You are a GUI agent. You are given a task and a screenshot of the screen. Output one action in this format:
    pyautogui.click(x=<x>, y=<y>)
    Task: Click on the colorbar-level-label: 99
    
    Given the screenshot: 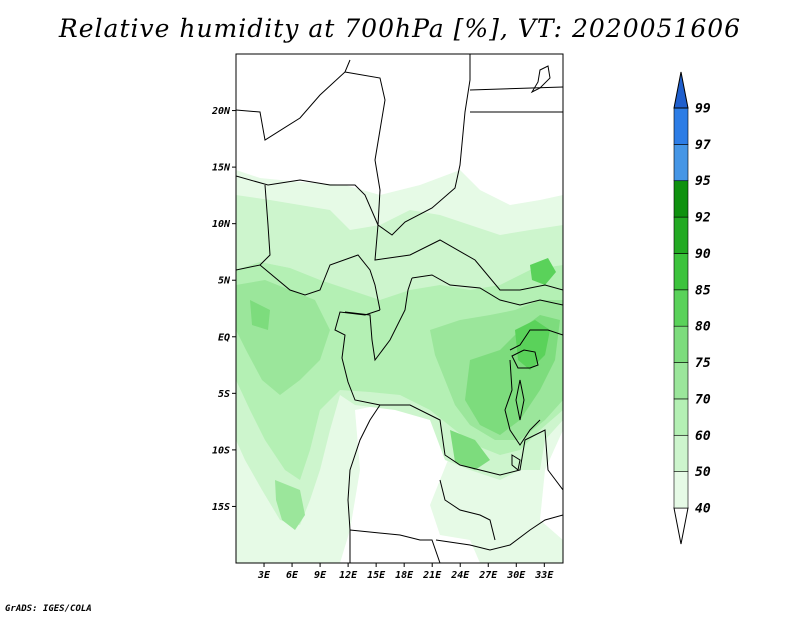 What is the action you would take?
    pyautogui.click(x=703, y=109)
    